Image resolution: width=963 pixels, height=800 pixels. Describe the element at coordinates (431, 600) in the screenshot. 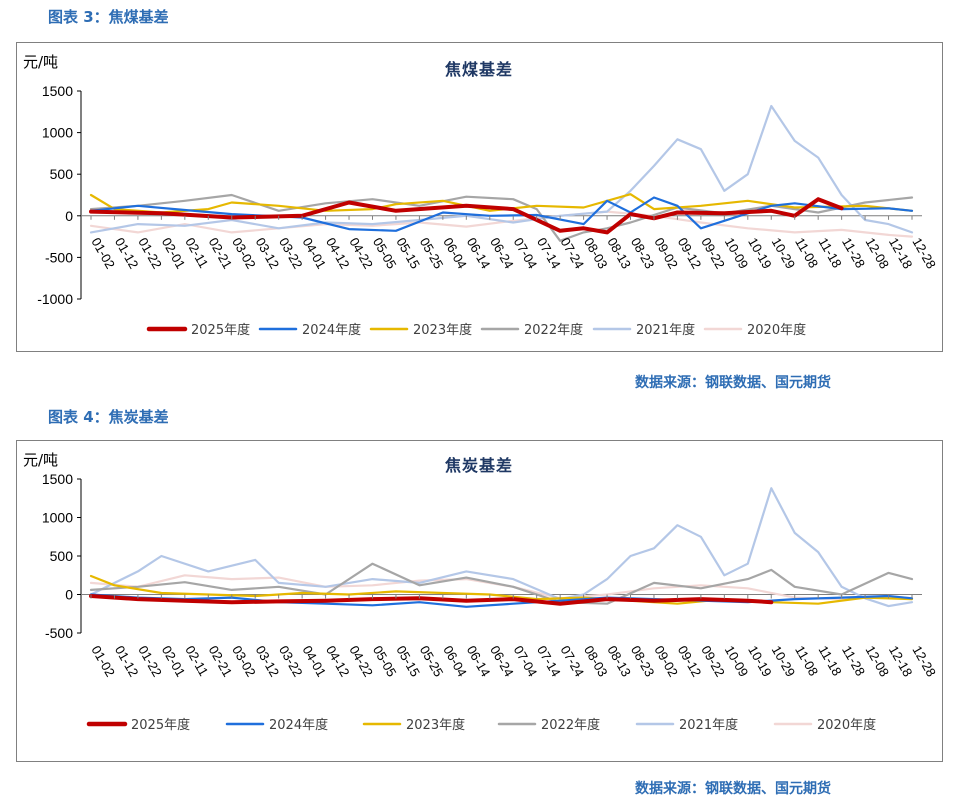

I see `series-line-2025年度` at that location.